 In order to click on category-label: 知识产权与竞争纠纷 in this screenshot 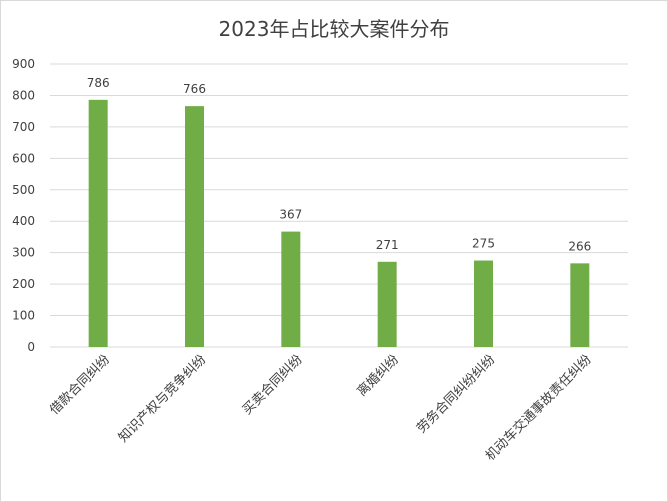, I will do `click(162, 399)`.